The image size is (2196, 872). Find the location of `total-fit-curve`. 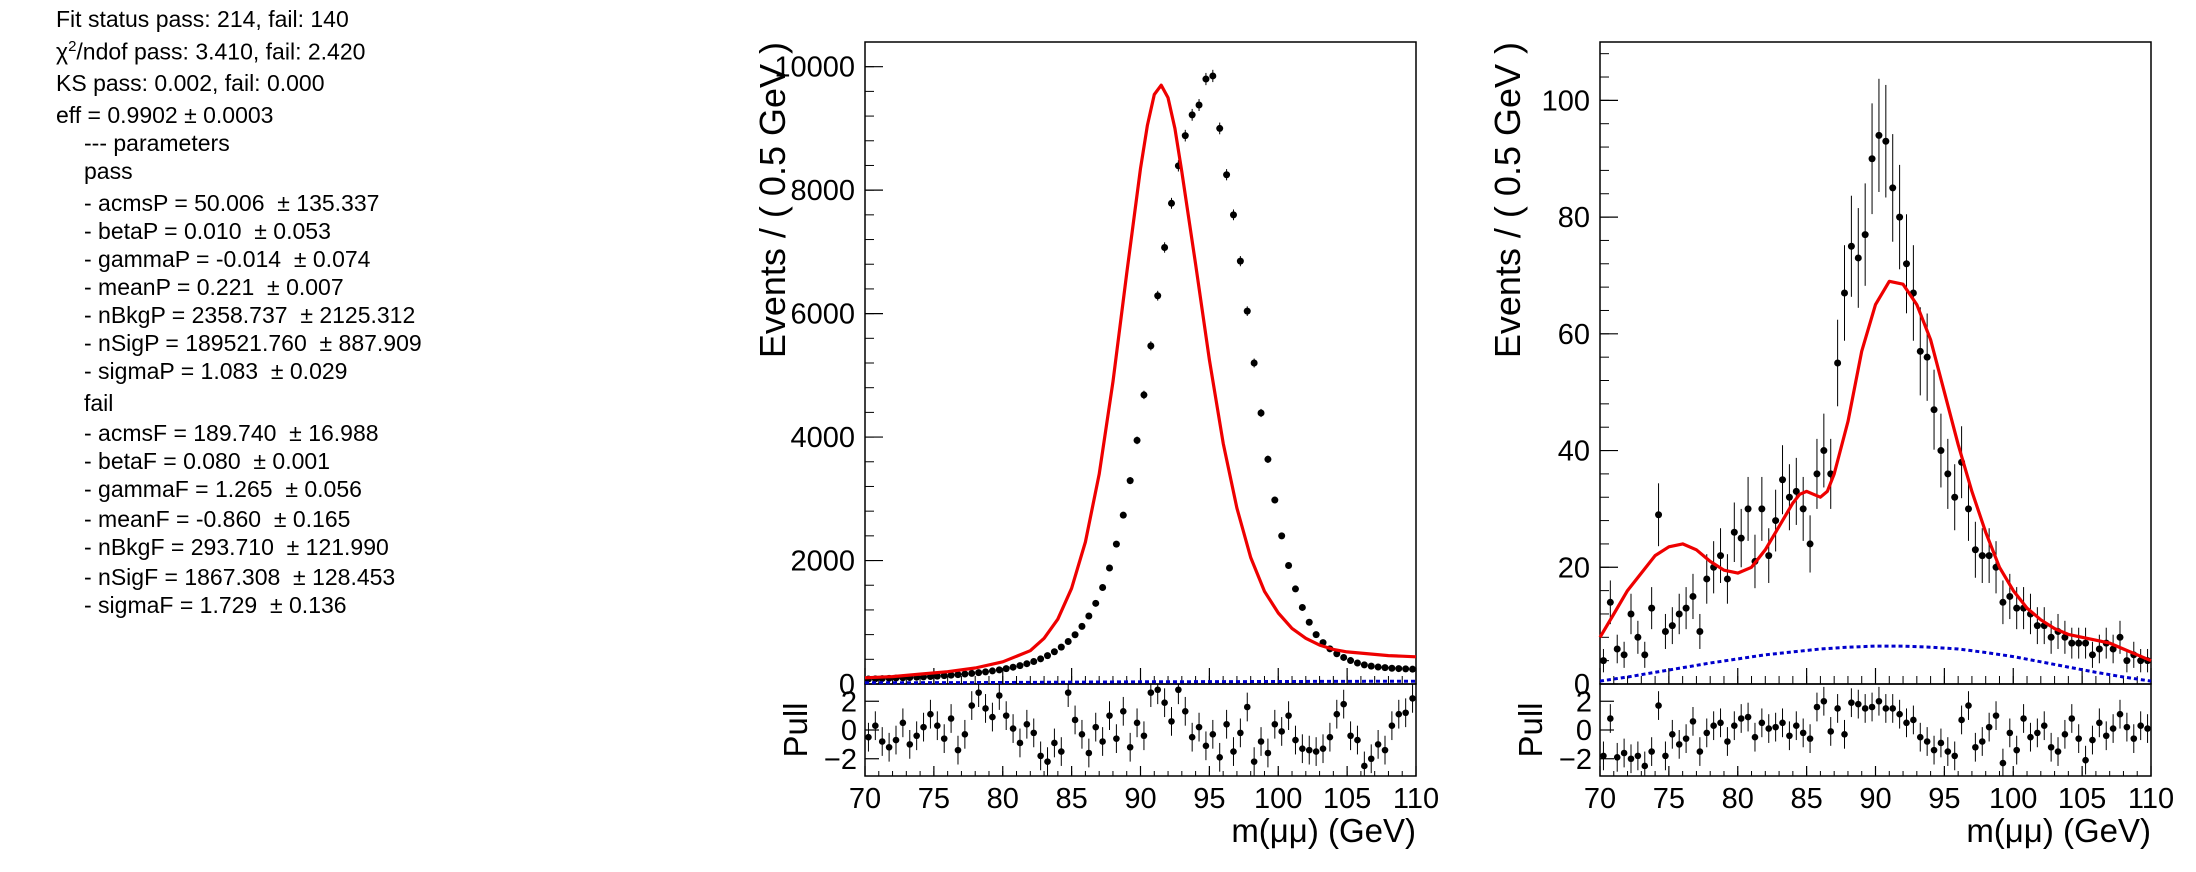

total-fit-curve is located at coordinates (1875, 471).